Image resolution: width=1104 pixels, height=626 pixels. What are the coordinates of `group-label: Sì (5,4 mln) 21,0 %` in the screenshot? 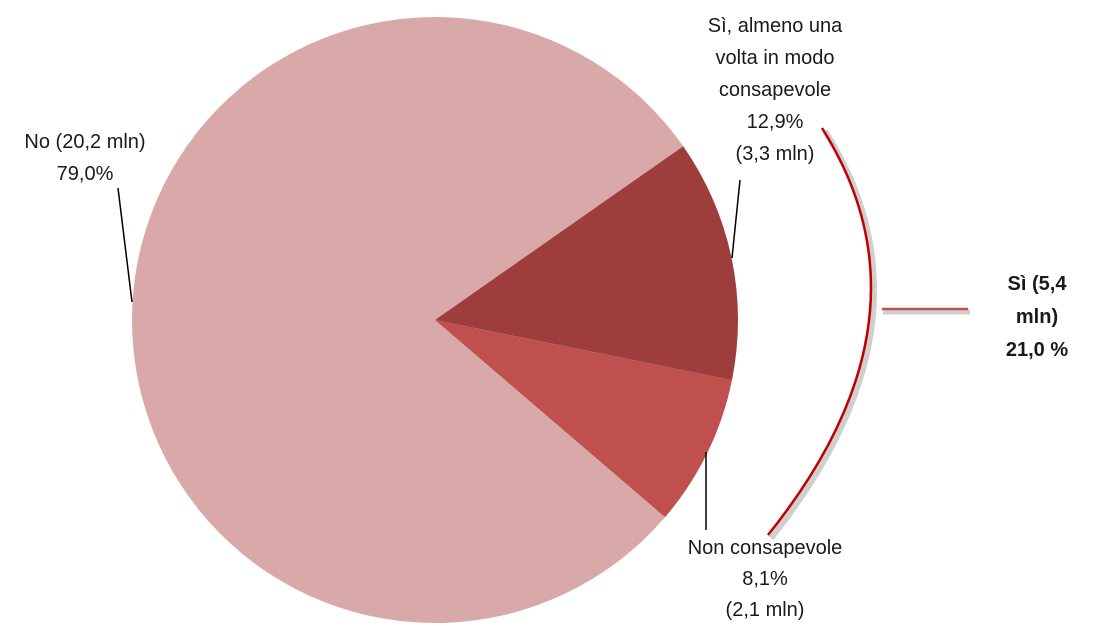 It's located at (1037, 317).